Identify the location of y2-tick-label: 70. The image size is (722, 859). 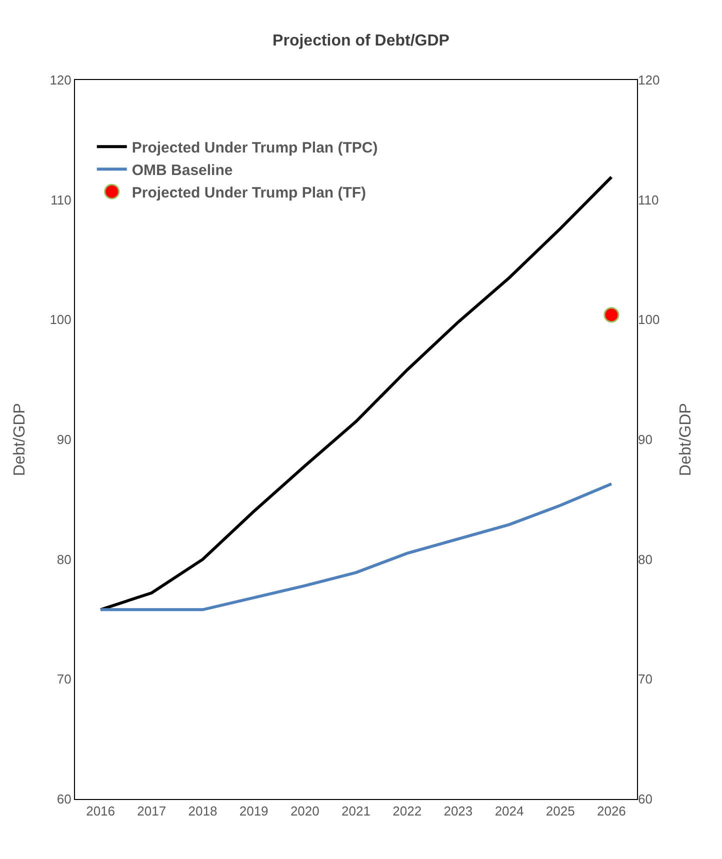
(645, 679).